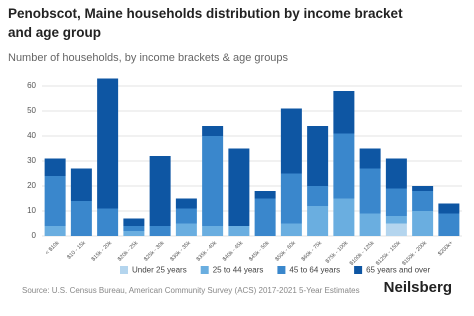 The height and width of the screenshot is (316, 474). Describe the element at coordinates (259, 251) in the screenshot. I see `x-tick-label: $45k - 50k` at that location.